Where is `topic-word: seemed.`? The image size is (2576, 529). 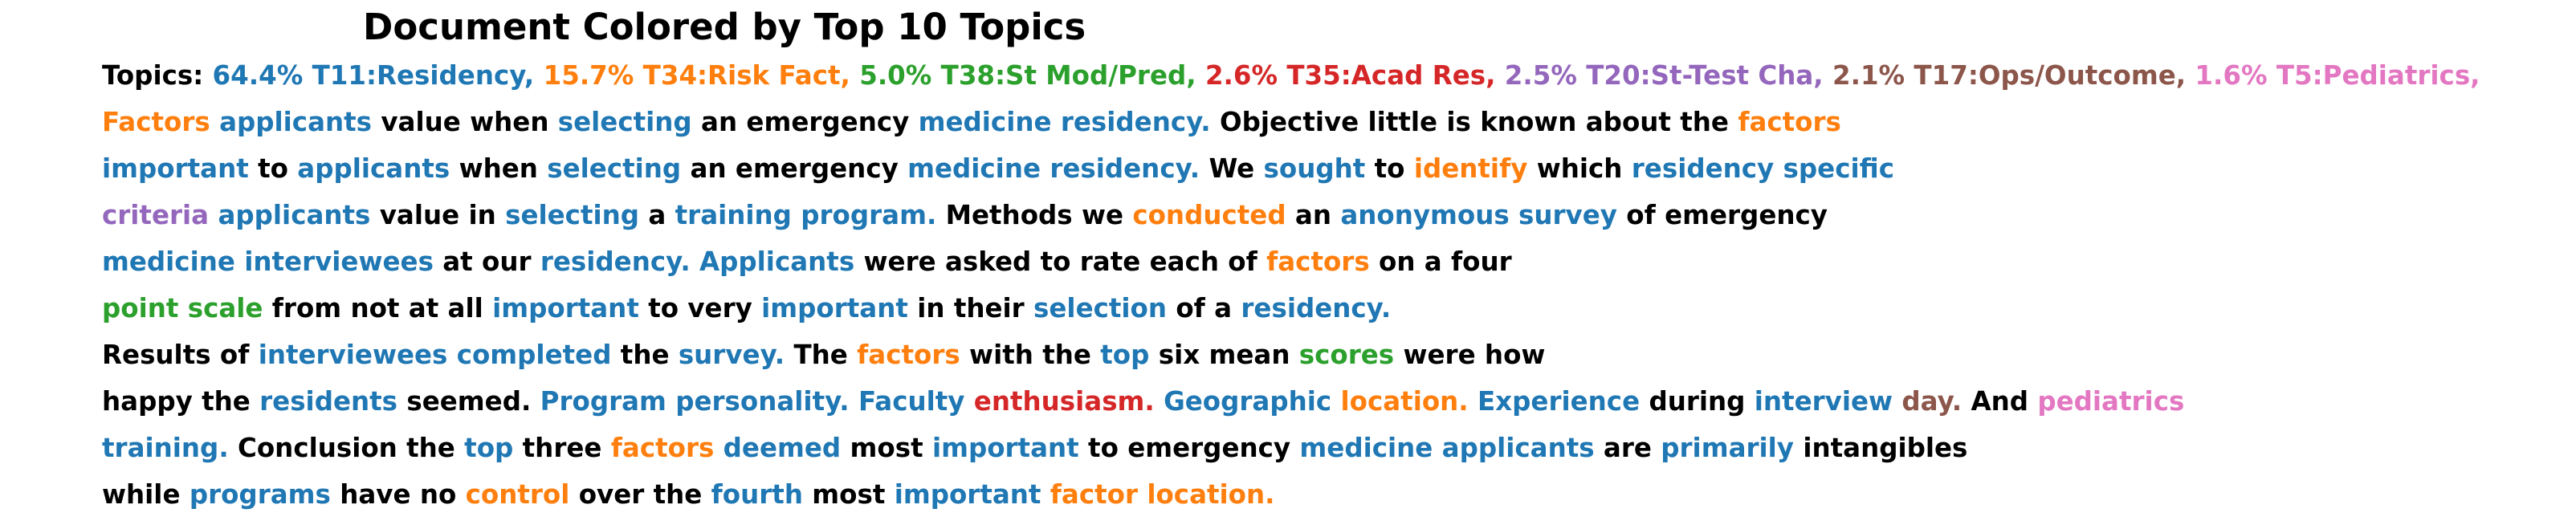
topic-word: seemed. is located at coordinates (469, 401).